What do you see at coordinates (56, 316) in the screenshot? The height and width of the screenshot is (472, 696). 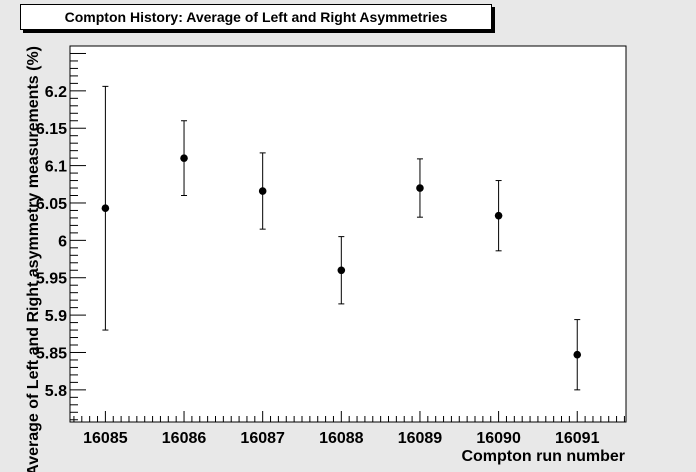 I see `y-tick-label: 5.9` at bounding box center [56, 316].